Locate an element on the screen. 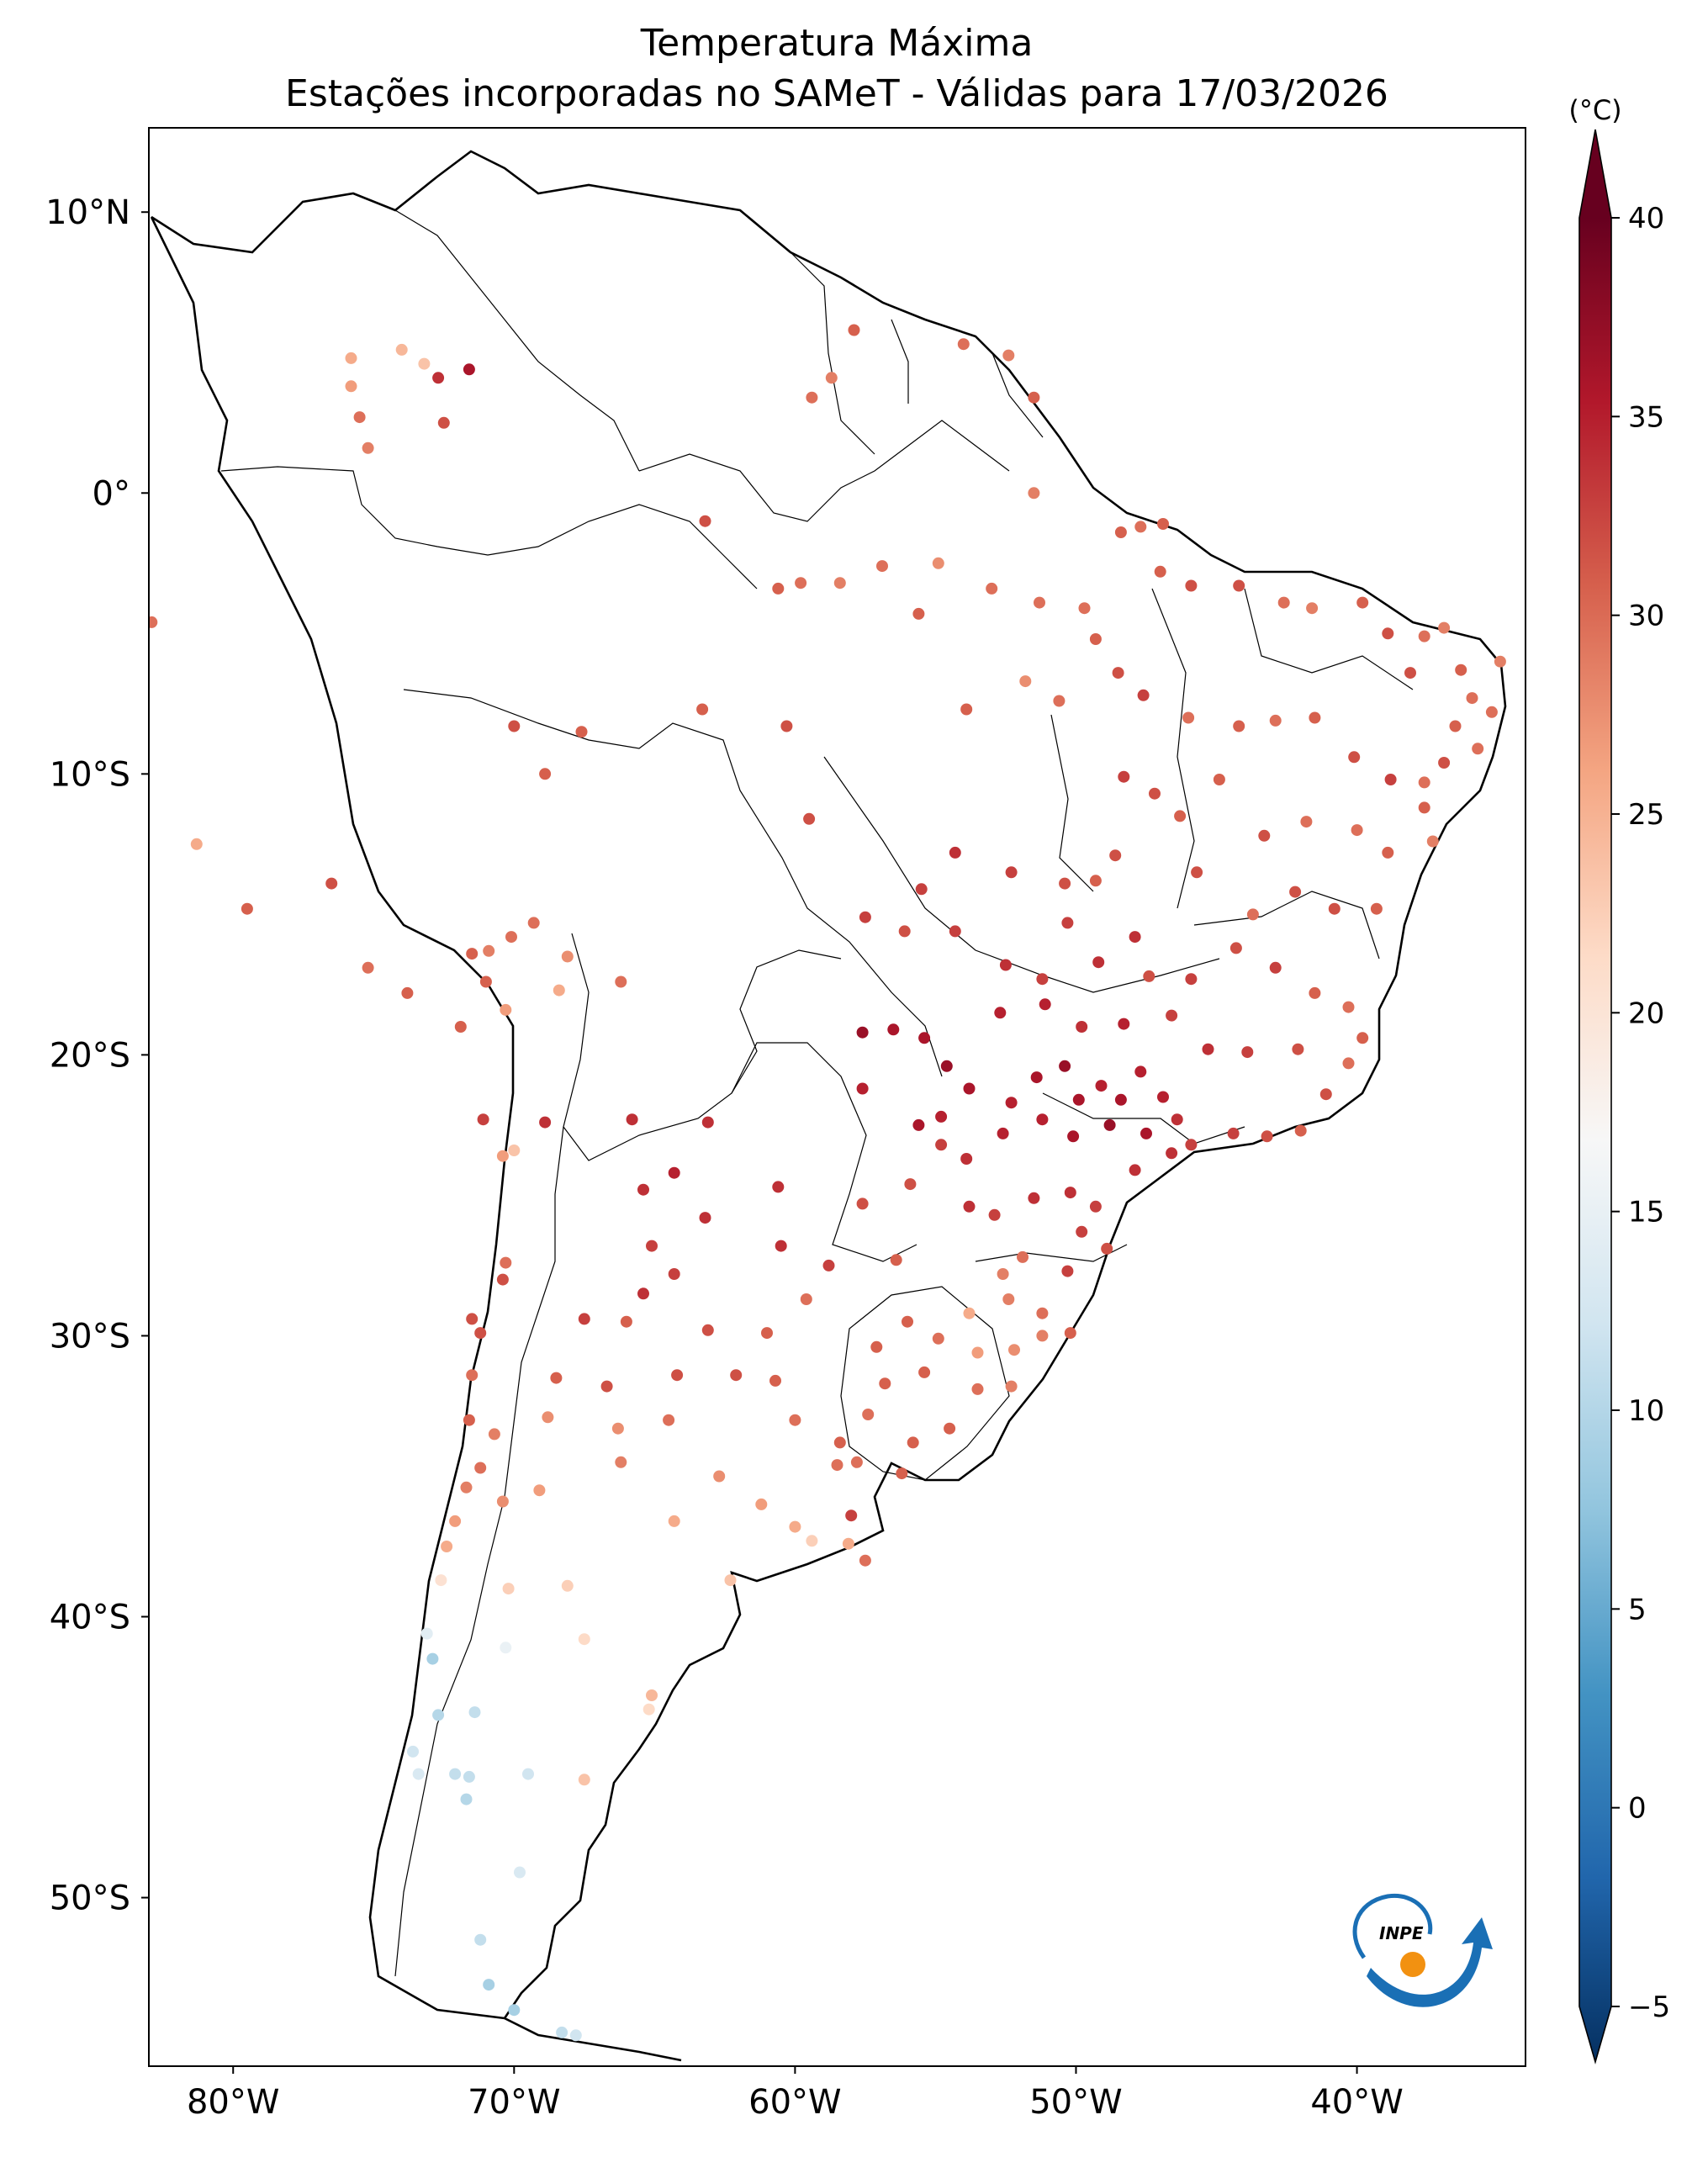 Image resolution: width=1708 pixels, height=2157 pixels. logo-swoosh is located at coordinates (1392, 1926).